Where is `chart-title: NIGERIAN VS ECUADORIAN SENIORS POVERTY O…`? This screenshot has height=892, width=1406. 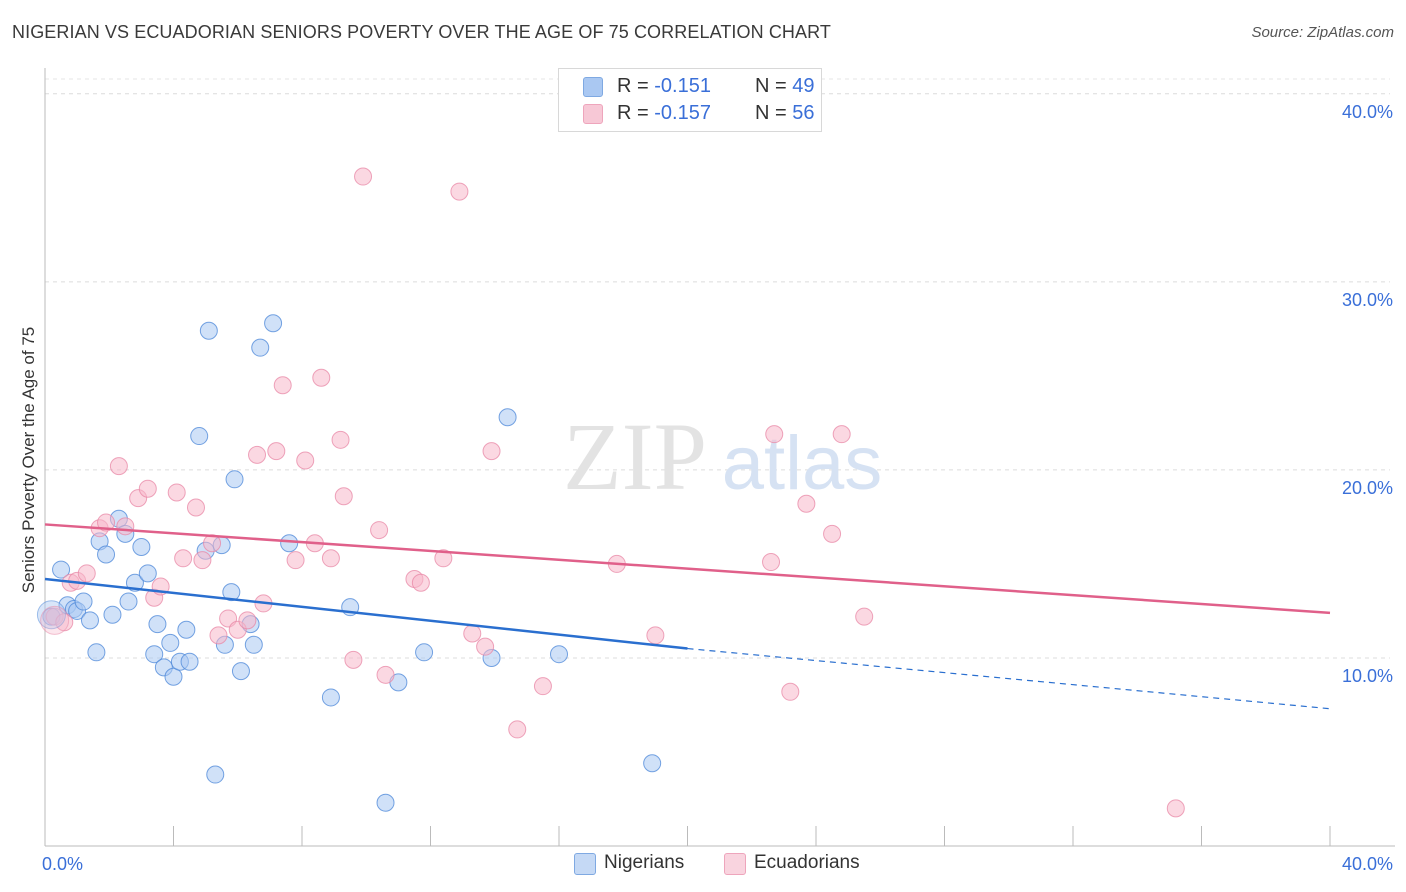
chart-title: NIGERIAN VS ECUADORIAN SENIORS POVERTY O… is located at coordinates (422, 32).